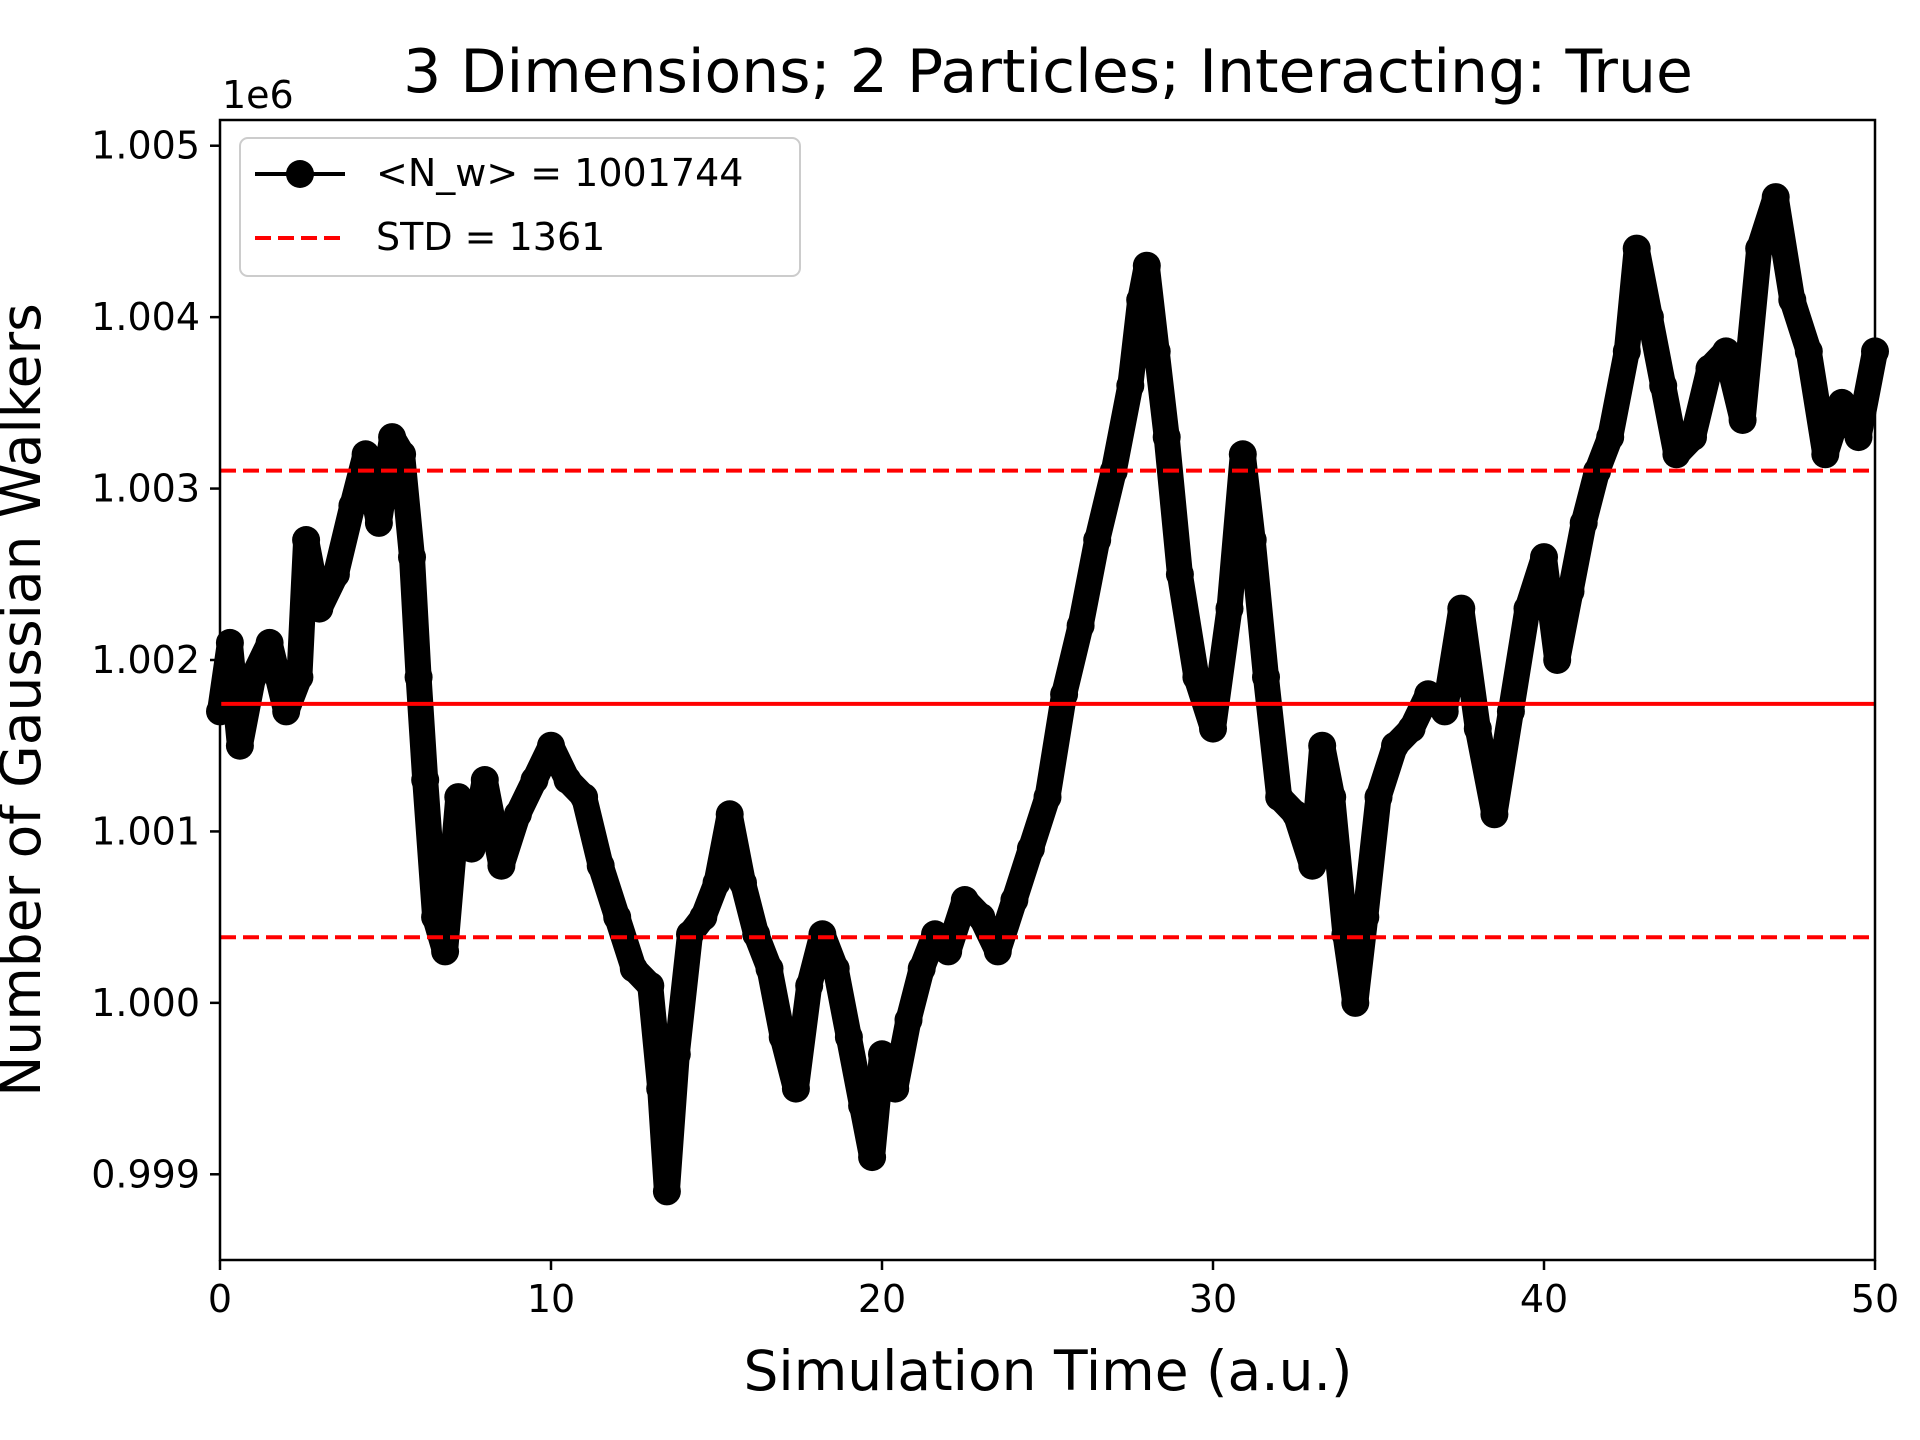 This screenshot has width=1920, height=1440. What do you see at coordinates (145, 489) in the screenshot?
I see `y-tick-label: 1.003` at bounding box center [145, 489].